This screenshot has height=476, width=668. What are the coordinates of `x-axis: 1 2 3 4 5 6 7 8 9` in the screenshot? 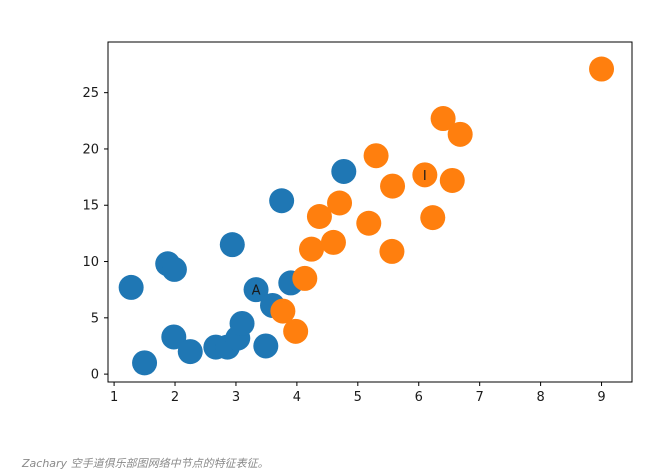 It's located at (358, 393).